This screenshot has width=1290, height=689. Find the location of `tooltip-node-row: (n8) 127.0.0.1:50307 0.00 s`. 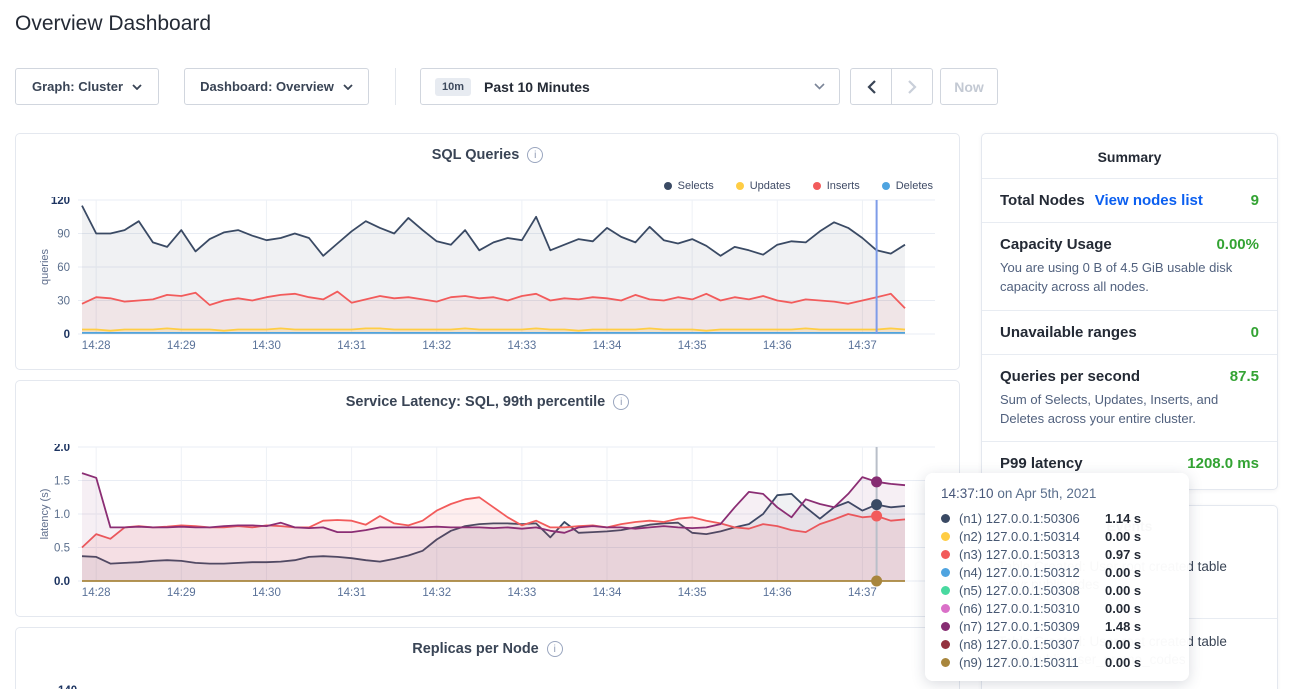

tooltip-node-row: (n8) 127.0.0.1:50307 0.00 s is located at coordinates (1057, 644).